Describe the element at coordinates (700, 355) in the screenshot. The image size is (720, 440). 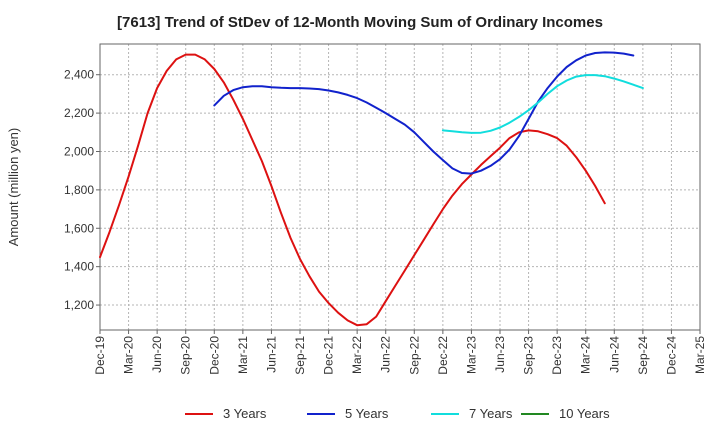
I see `x-tick-label: Mar-25` at that location.